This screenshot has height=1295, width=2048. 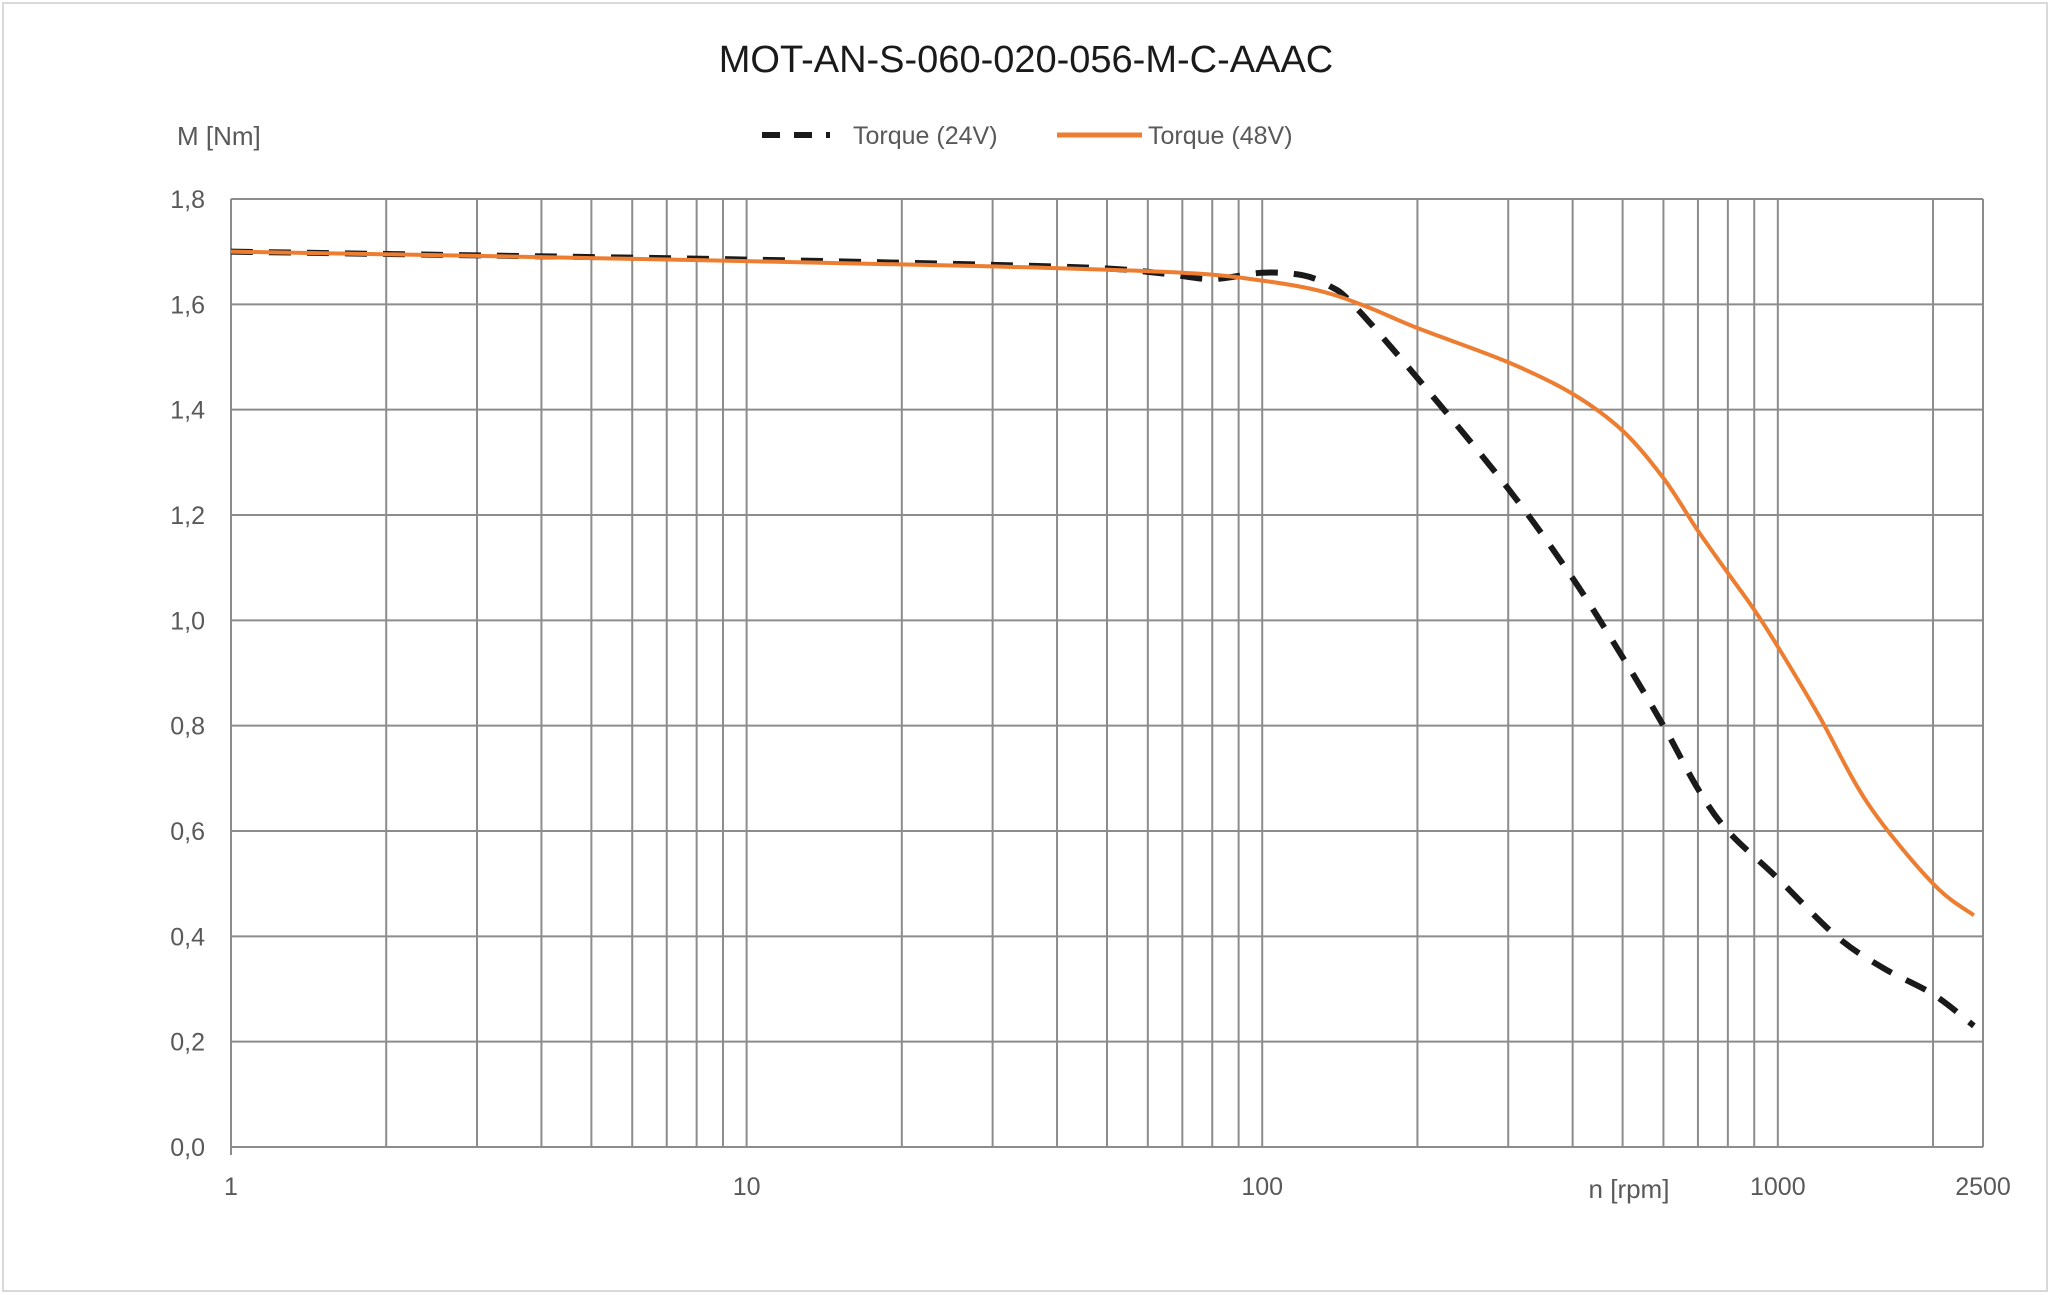 What do you see at coordinates (187, 1148) in the screenshot?
I see `y-tick-label: 0,0` at bounding box center [187, 1148].